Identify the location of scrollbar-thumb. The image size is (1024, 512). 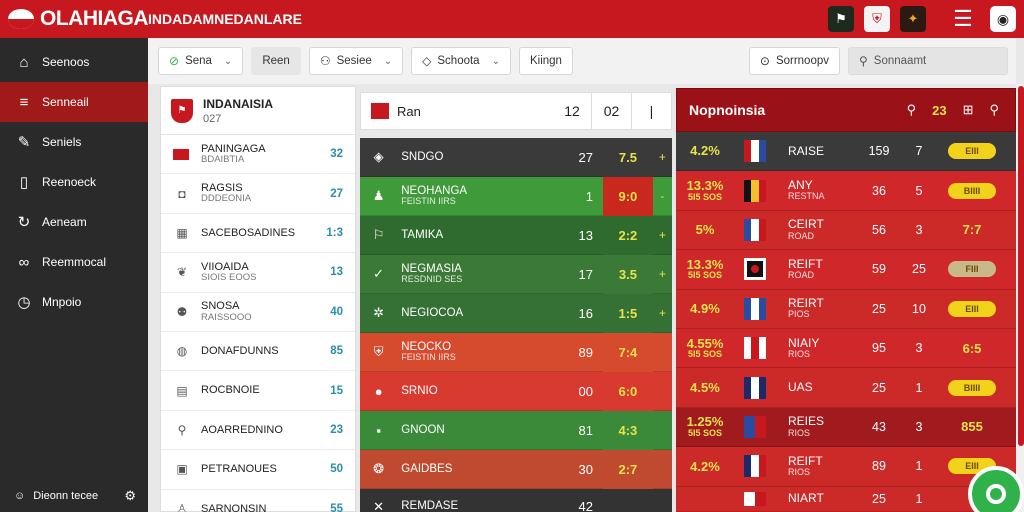
(1021, 266).